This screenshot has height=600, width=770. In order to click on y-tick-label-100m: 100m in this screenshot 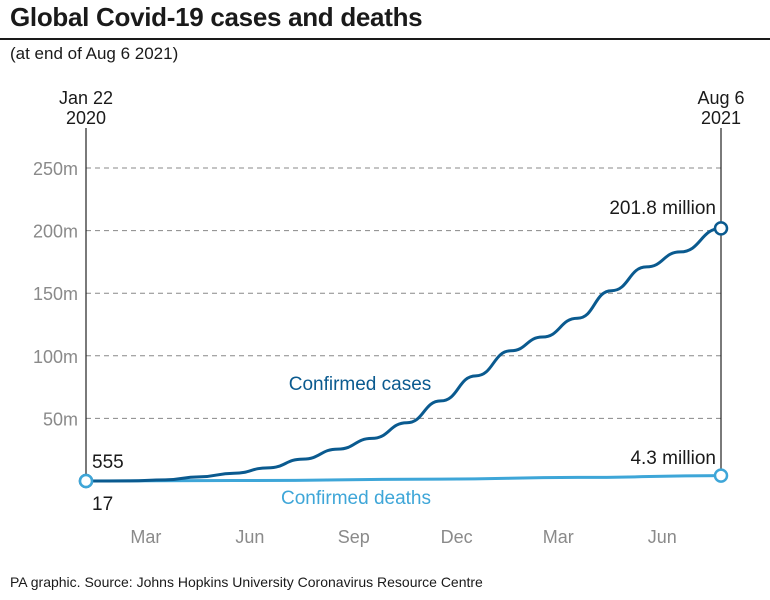, I will do `click(55, 357)`.